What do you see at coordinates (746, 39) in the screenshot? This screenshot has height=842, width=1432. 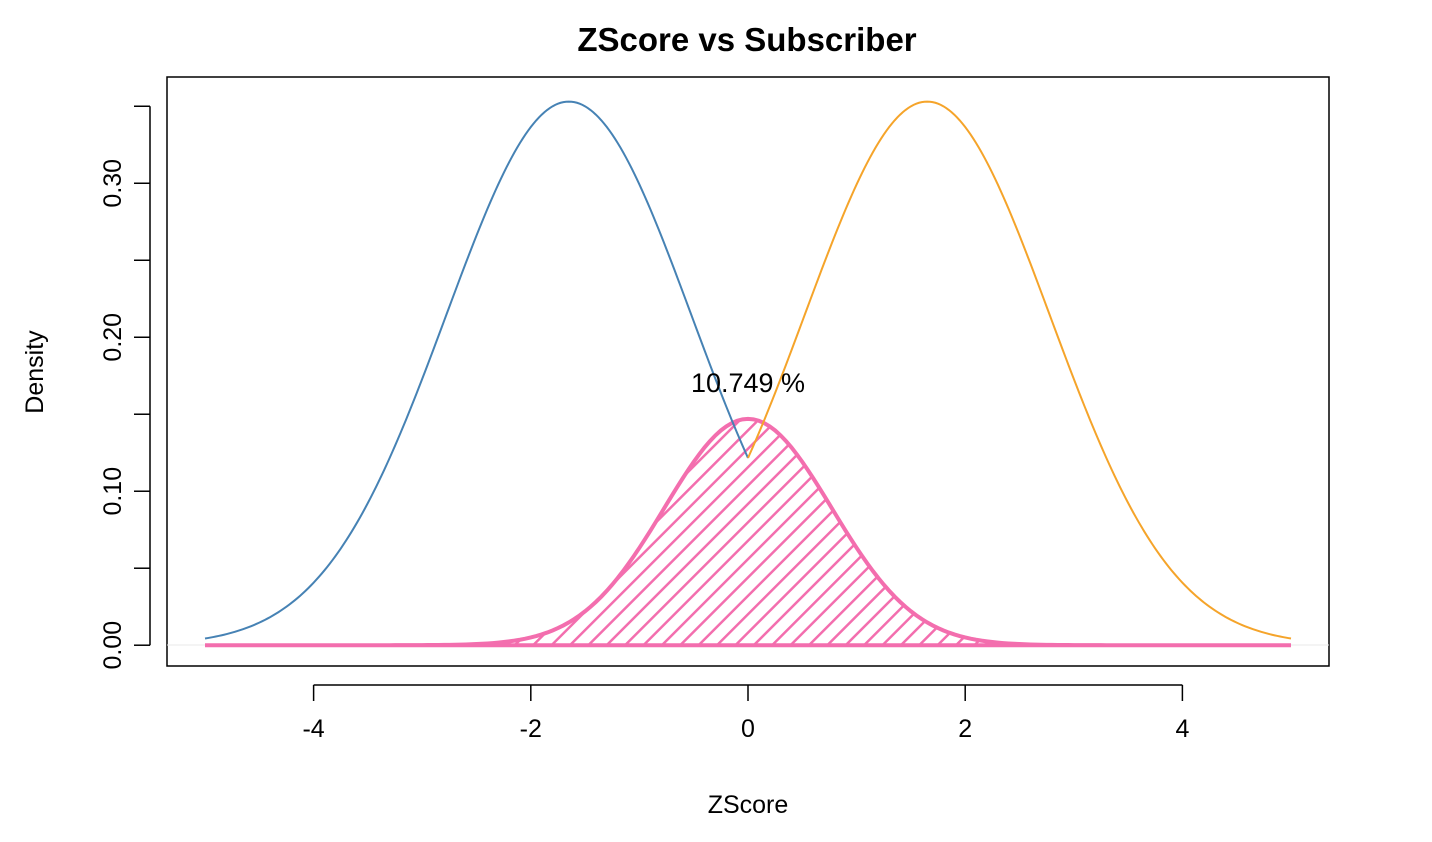 I see `chart-title: ZScore vs Subscriber` at bounding box center [746, 39].